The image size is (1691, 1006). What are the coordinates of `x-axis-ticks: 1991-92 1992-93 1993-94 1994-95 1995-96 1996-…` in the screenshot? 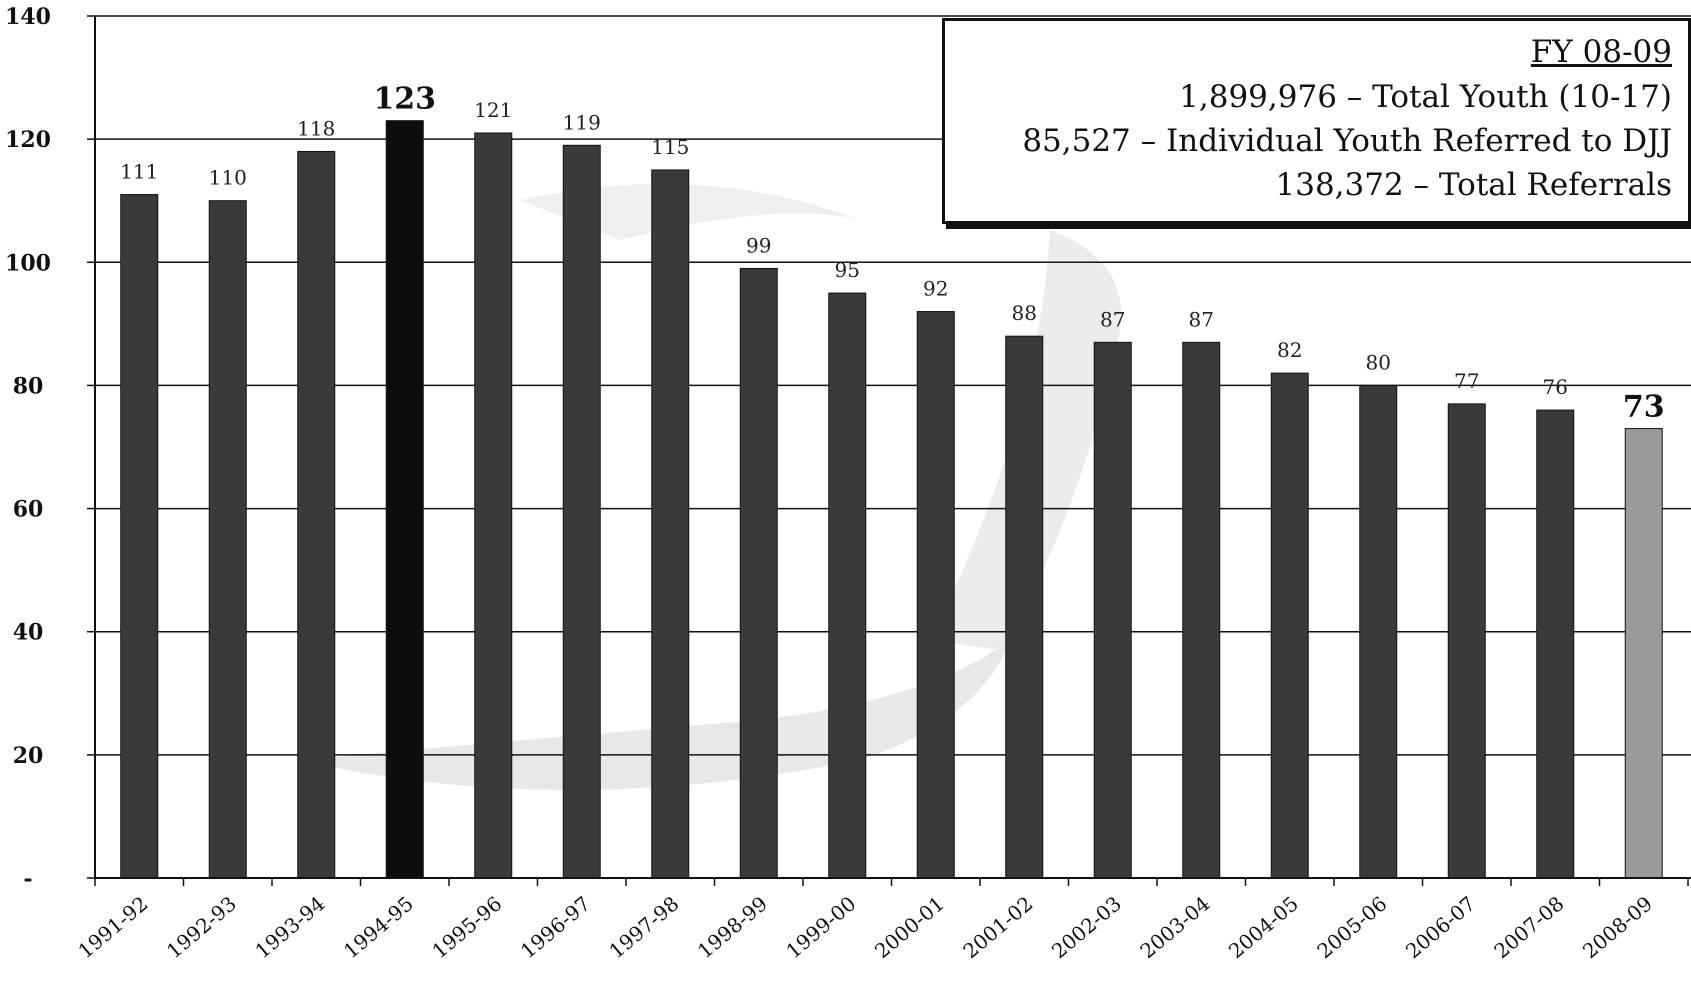 It's located at (881, 920).